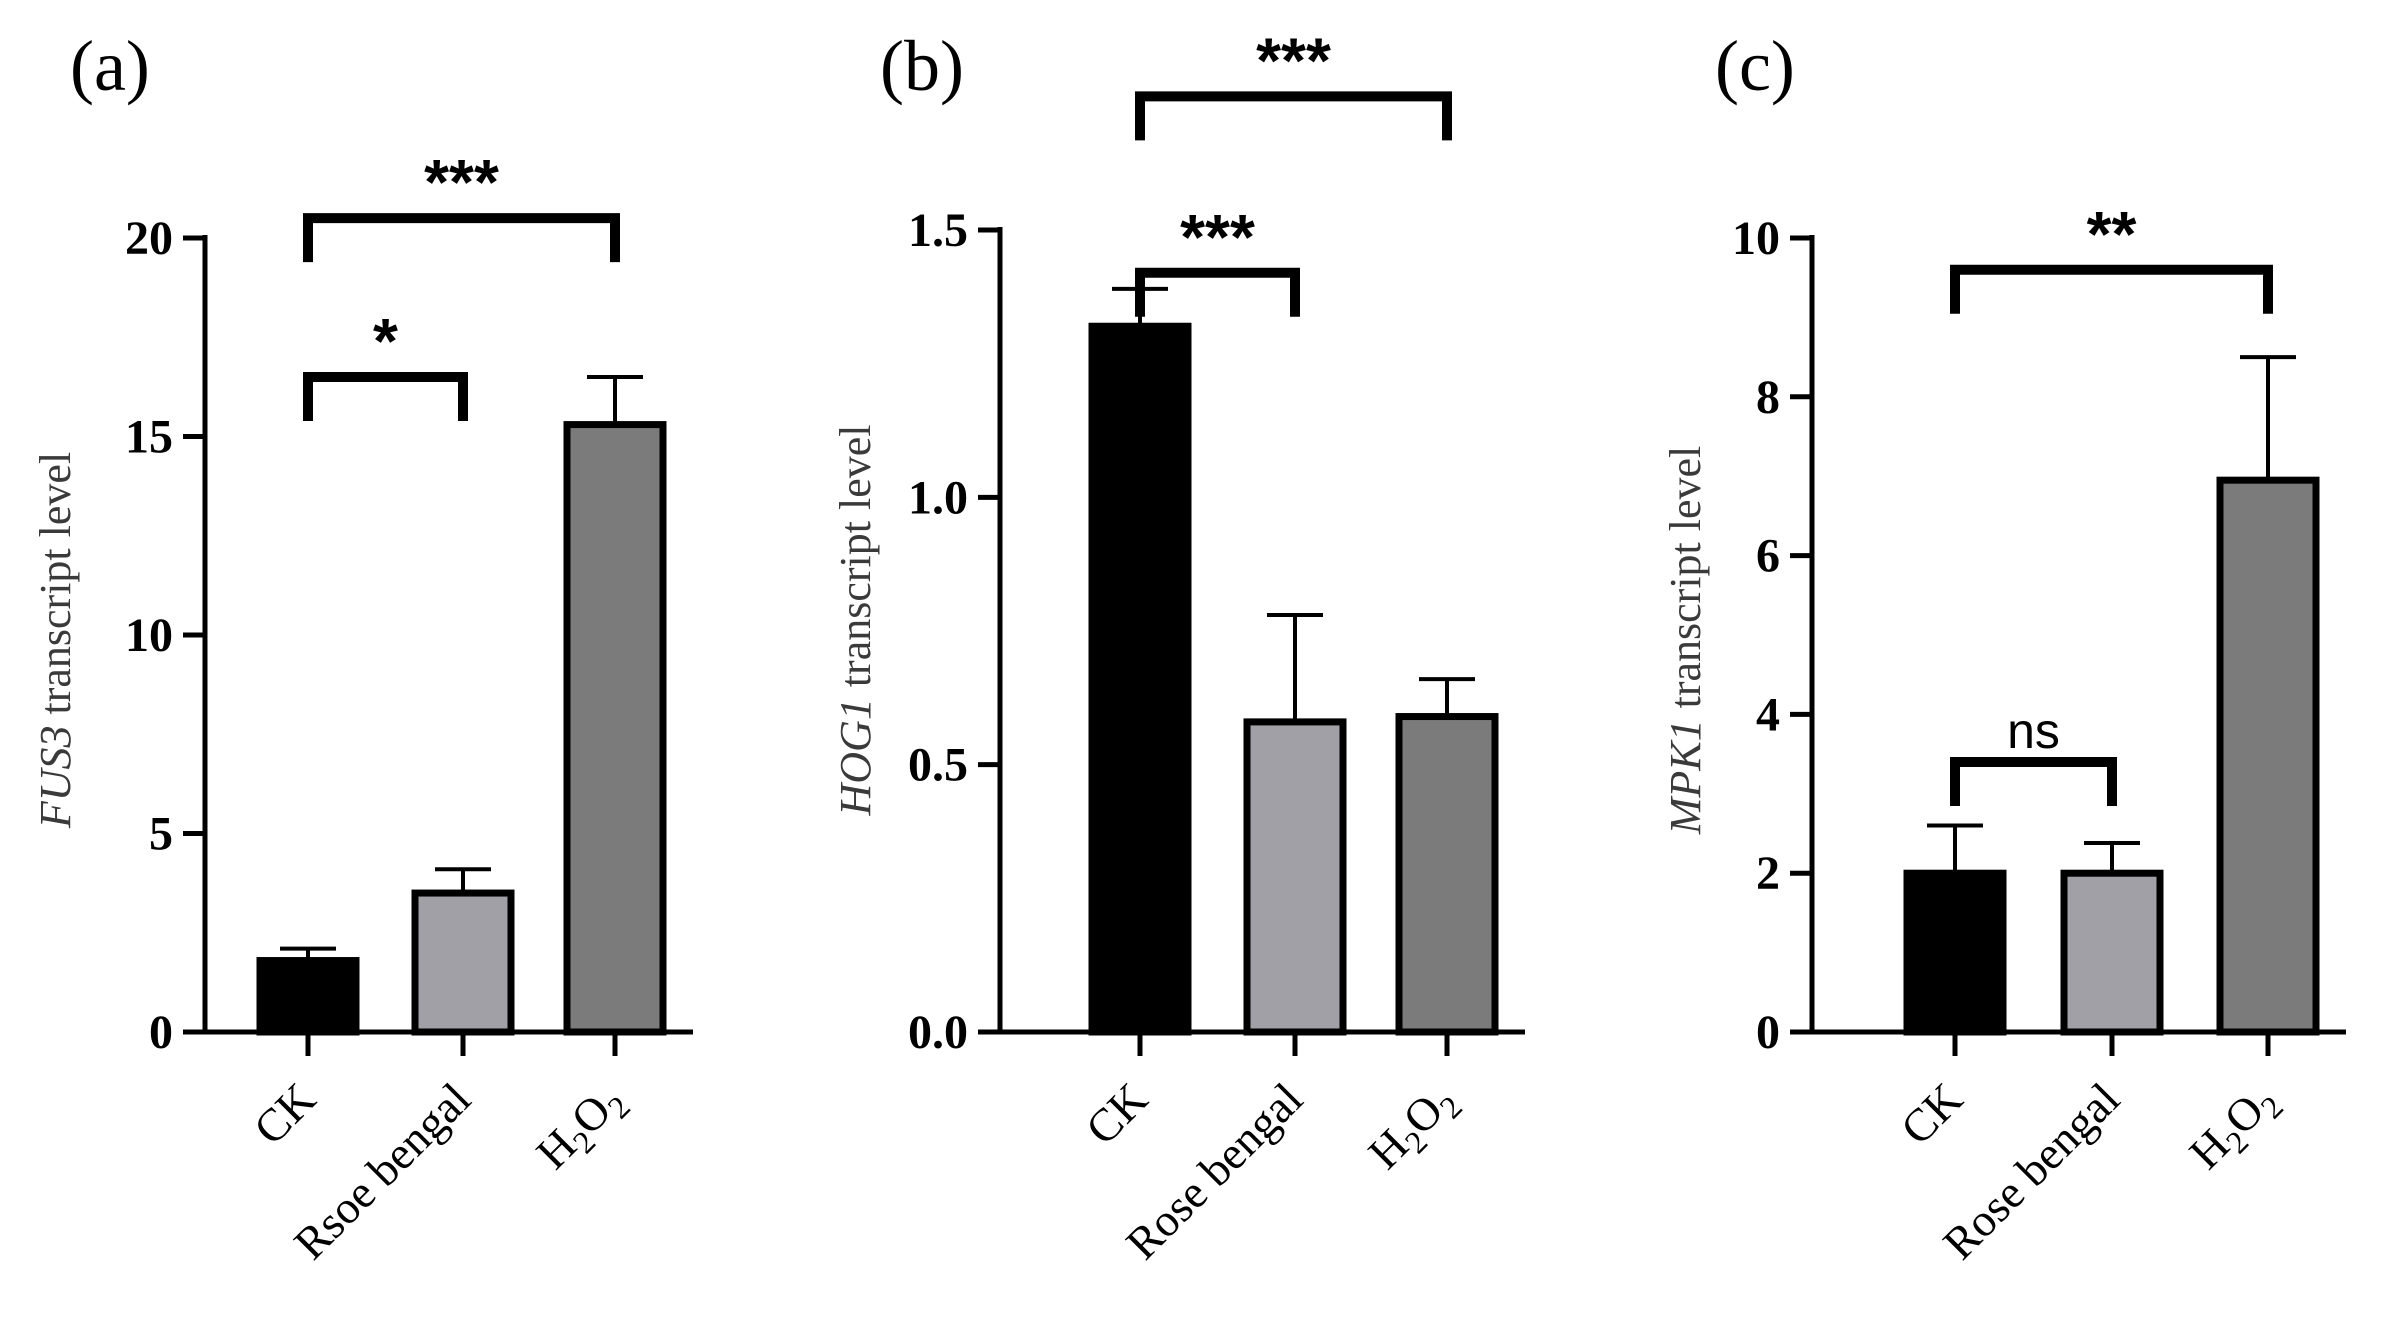 The height and width of the screenshot is (1321, 2395). I want to click on y-axis-gene-name: FUS3, so click(55, 778).